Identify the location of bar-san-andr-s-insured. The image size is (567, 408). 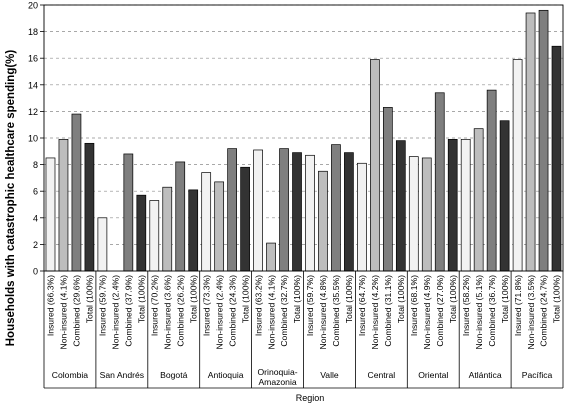
(102, 244).